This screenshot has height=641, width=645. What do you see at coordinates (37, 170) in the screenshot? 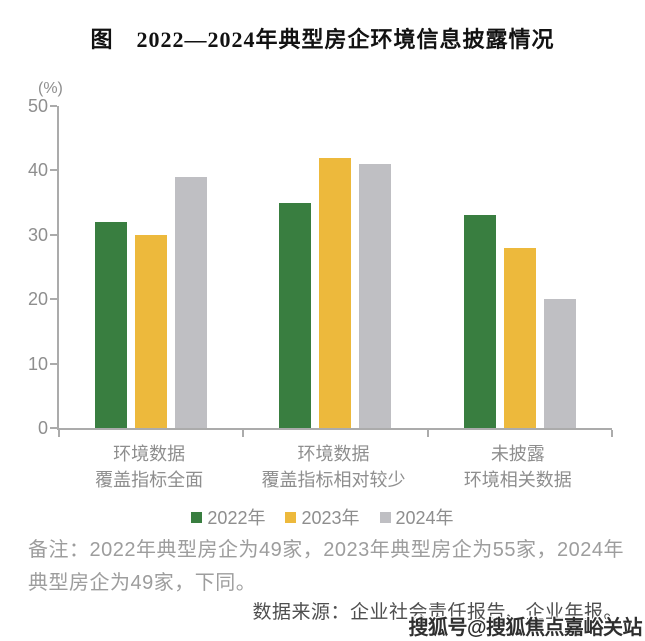
I see `y-tick-label-40: 40` at bounding box center [37, 170].